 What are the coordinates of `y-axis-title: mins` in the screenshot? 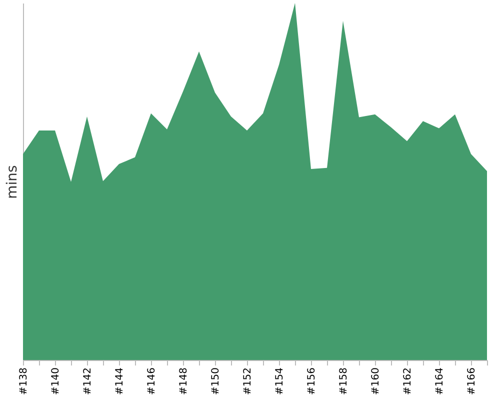 It's located at (12, 182).